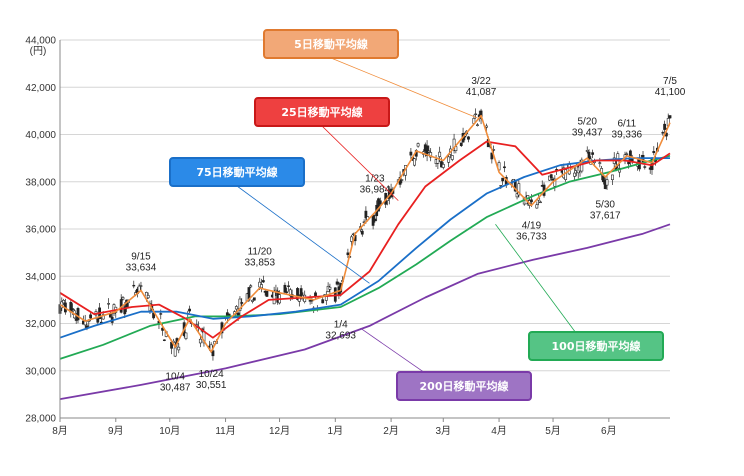 This screenshot has width=744, height=476. I want to click on x-tick-label: 5月, so click(553, 431).